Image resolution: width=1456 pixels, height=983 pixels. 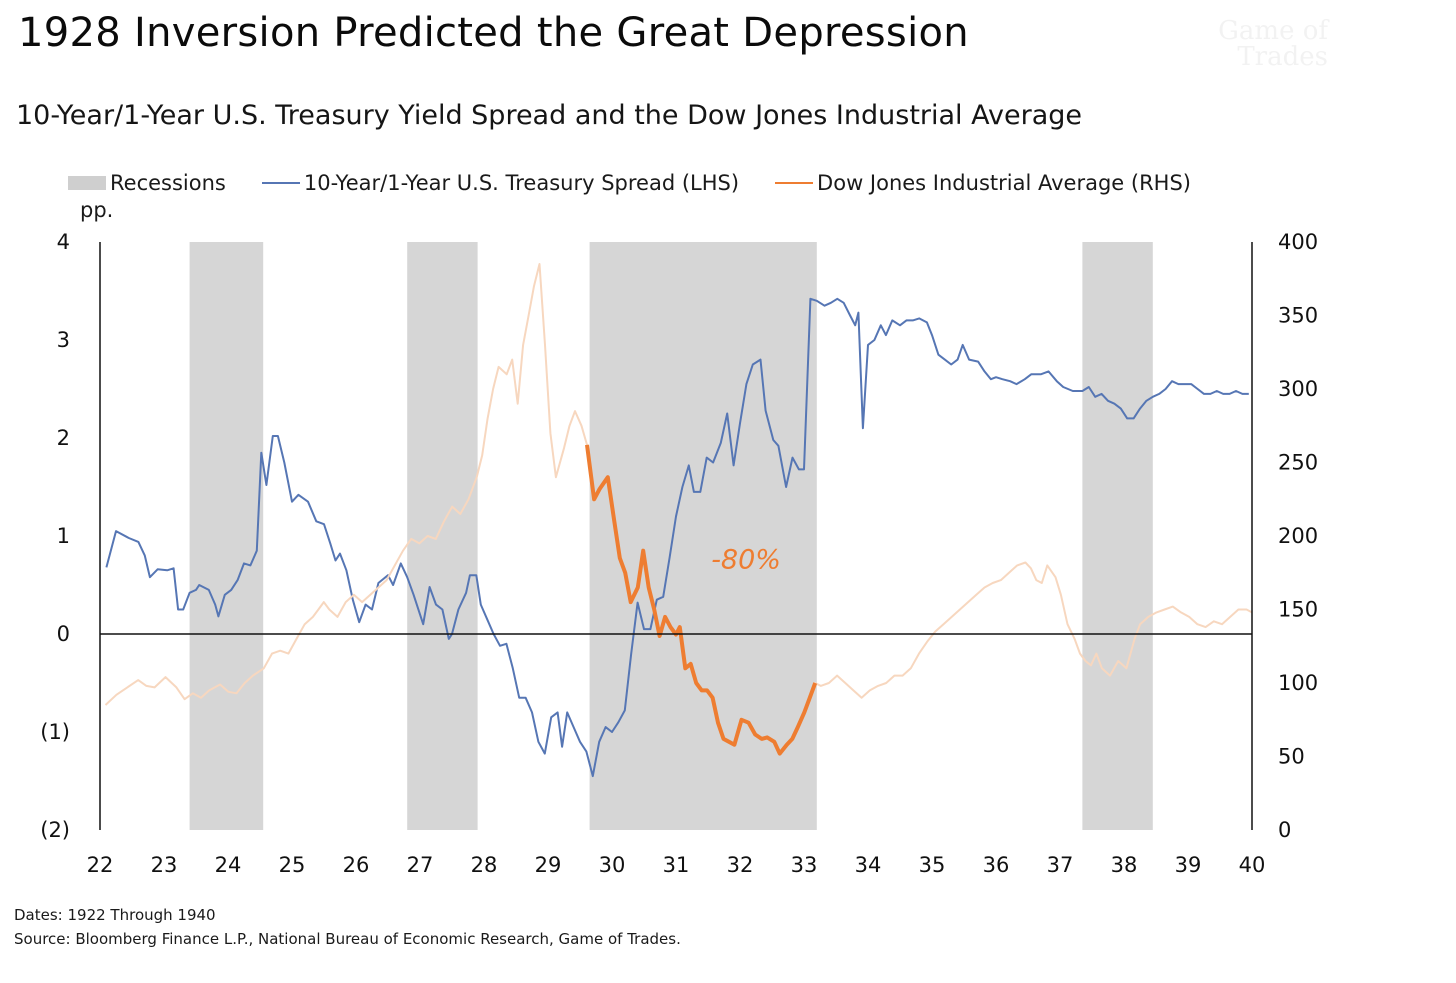 What do you see at coordinates (55, 732) in the screenshot?
I see `left-axis-tick-label: (1)` at bounding box center [55, 732].